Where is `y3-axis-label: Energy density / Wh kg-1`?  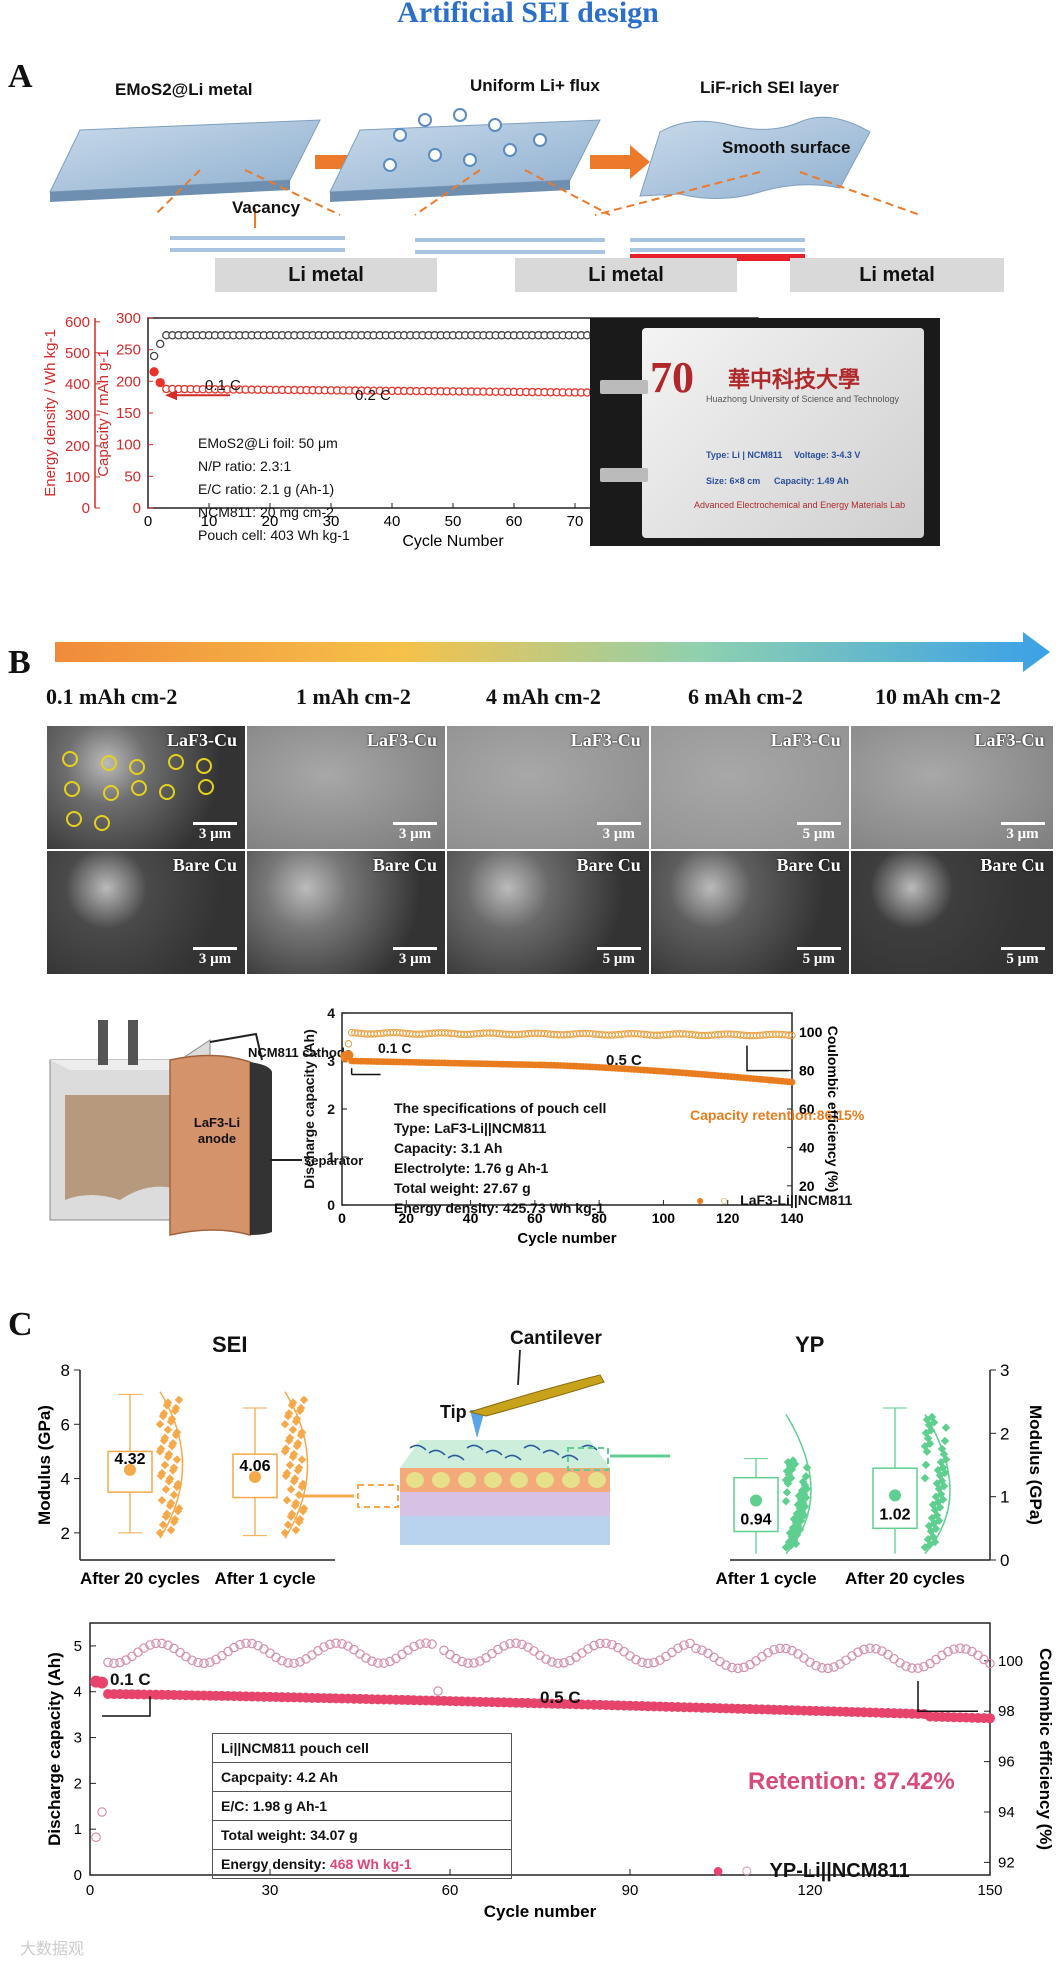
y3-axis-label: Energy density / Wh kg-1 is located at coordinates (50, 413).